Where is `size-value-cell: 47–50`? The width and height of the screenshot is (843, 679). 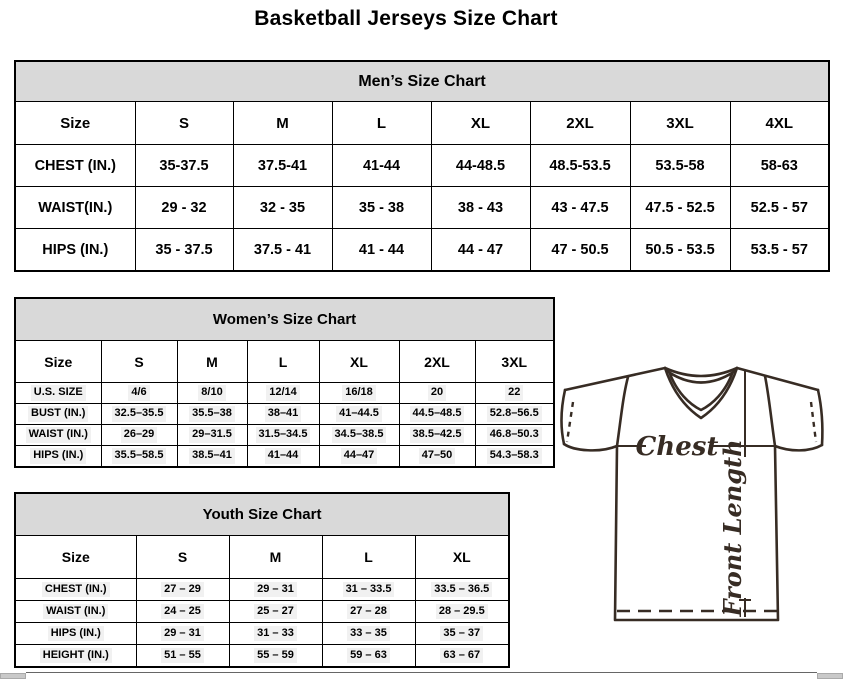
size-value-cell: 47–50 is located at coordinates (437, 456).